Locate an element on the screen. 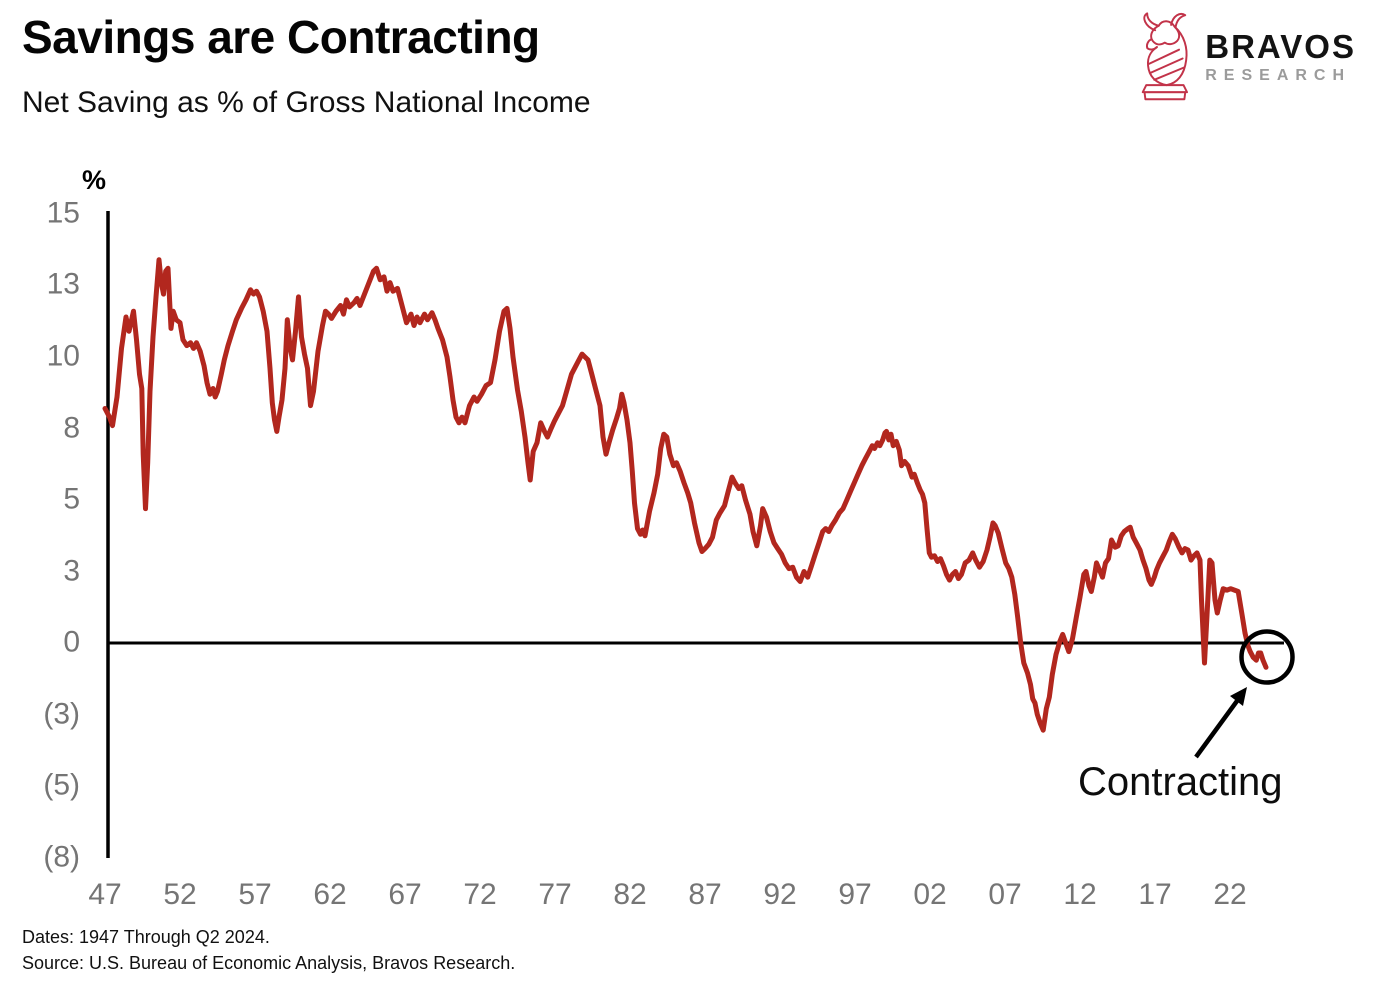 Image resolution: width=1382 pixels, height=1006 pixels. y-tick-label: 8 is located at coordinates (71, 428).